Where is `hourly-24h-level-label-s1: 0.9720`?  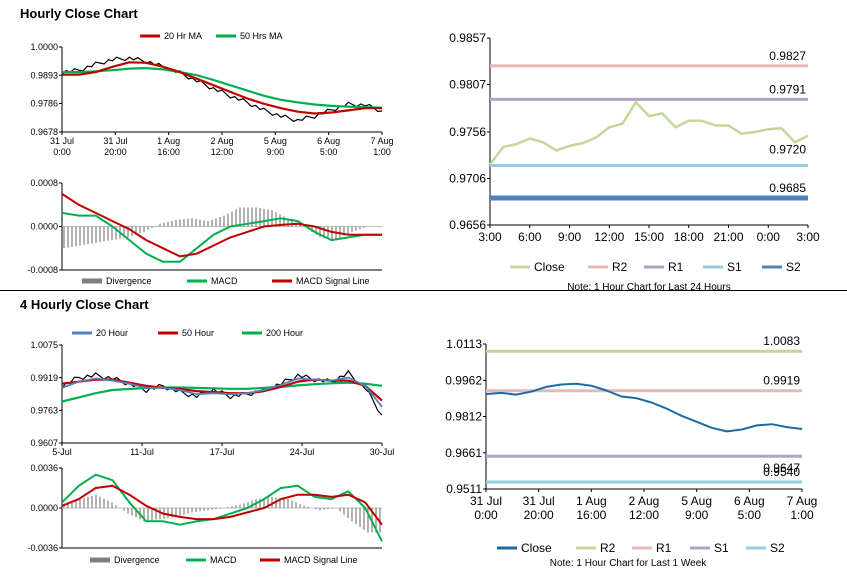 hourly-24h-level-label-s1: 0.9720 is located at coordinates (787, 149).